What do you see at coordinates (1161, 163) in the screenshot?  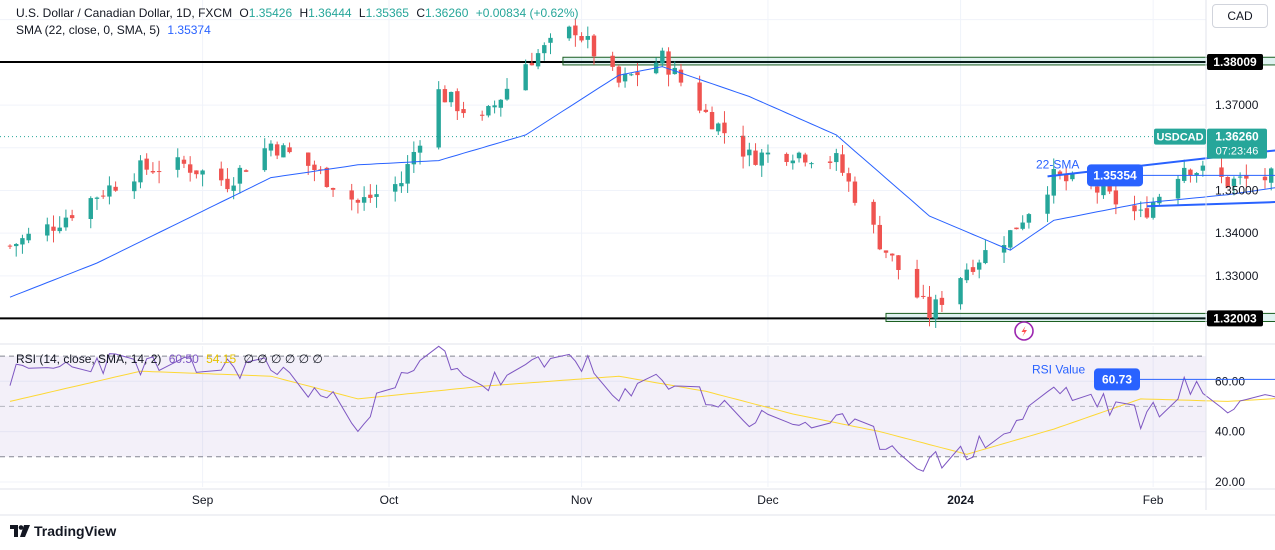 I see `channel-upper-line` at bounding box center [1161, 163].